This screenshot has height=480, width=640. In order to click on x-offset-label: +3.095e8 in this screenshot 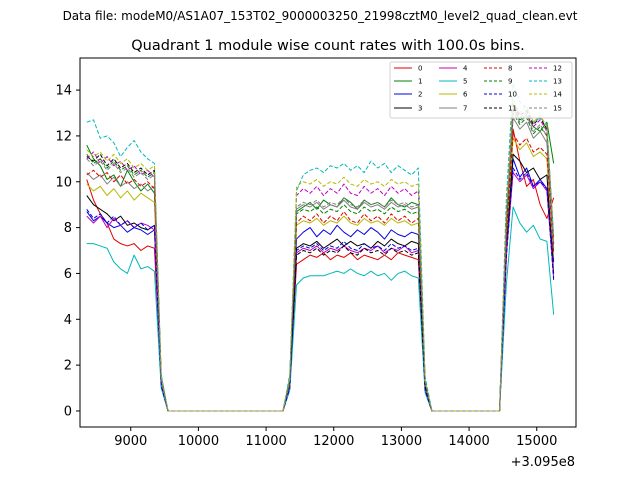, I will do `click(543, 462)`.